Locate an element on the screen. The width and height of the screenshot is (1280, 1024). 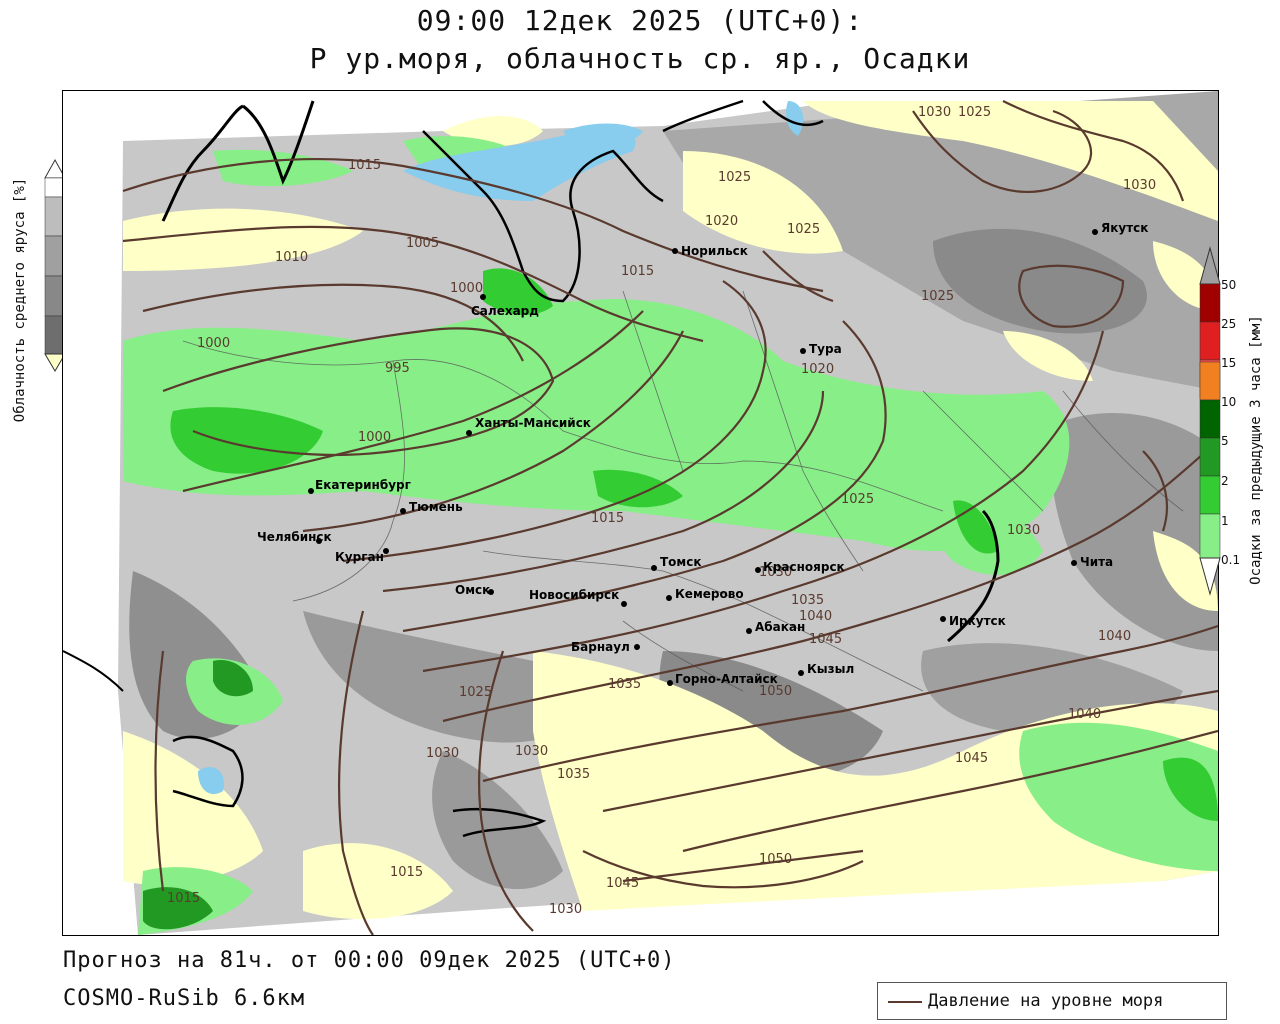
city-label: Горно-Алтайск is located at coordinates (726, 679).